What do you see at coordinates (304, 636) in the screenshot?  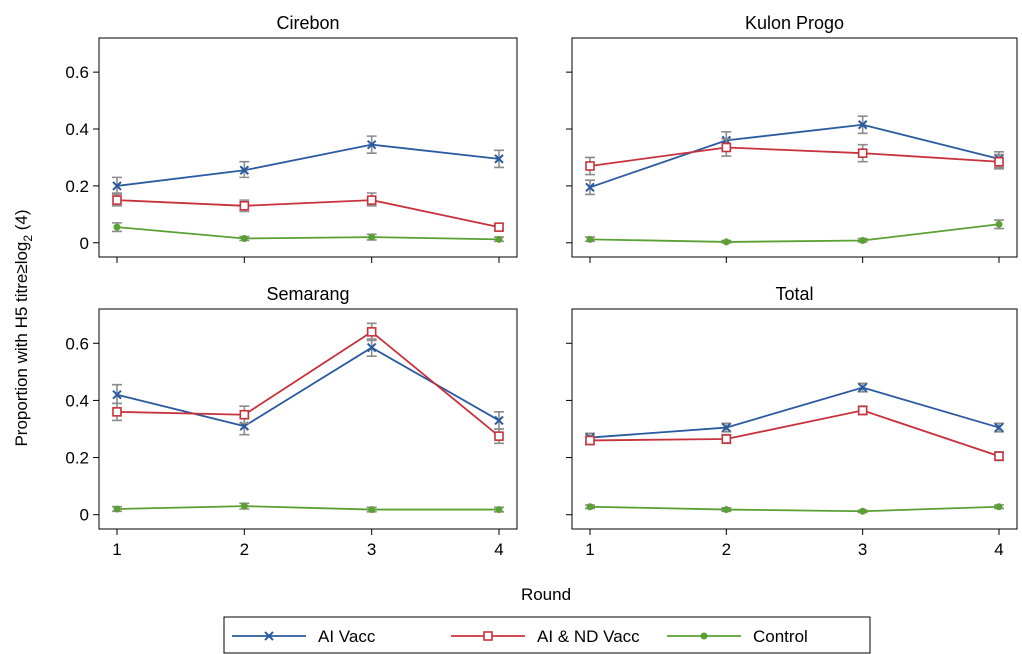 I see `legend-item-ai-vacc: AI Vacc` at bounding box center [304, 636].